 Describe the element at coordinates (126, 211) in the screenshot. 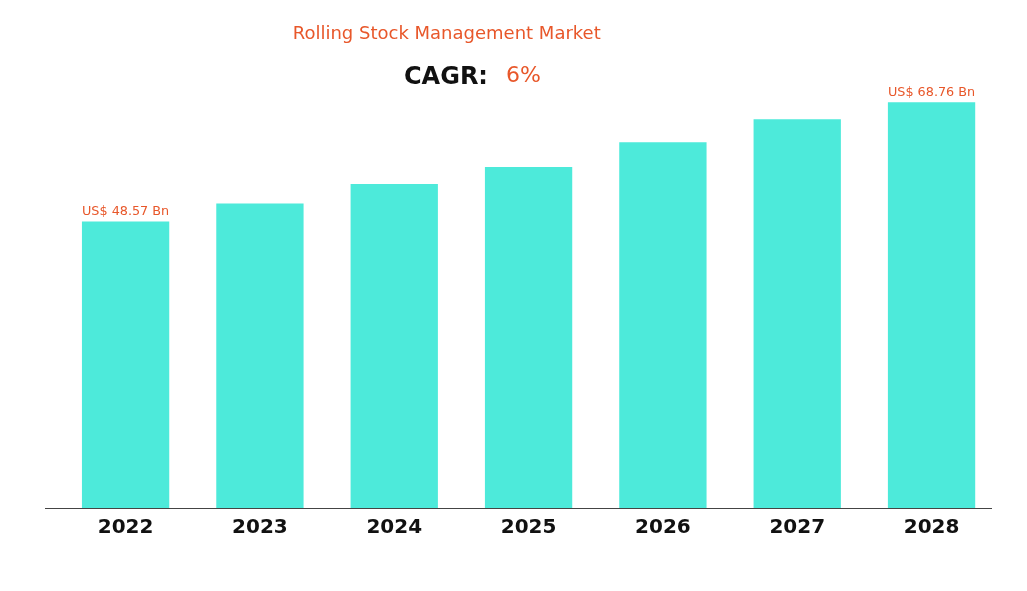

I see `data-label: US$ 48.57 Bn` at that location.